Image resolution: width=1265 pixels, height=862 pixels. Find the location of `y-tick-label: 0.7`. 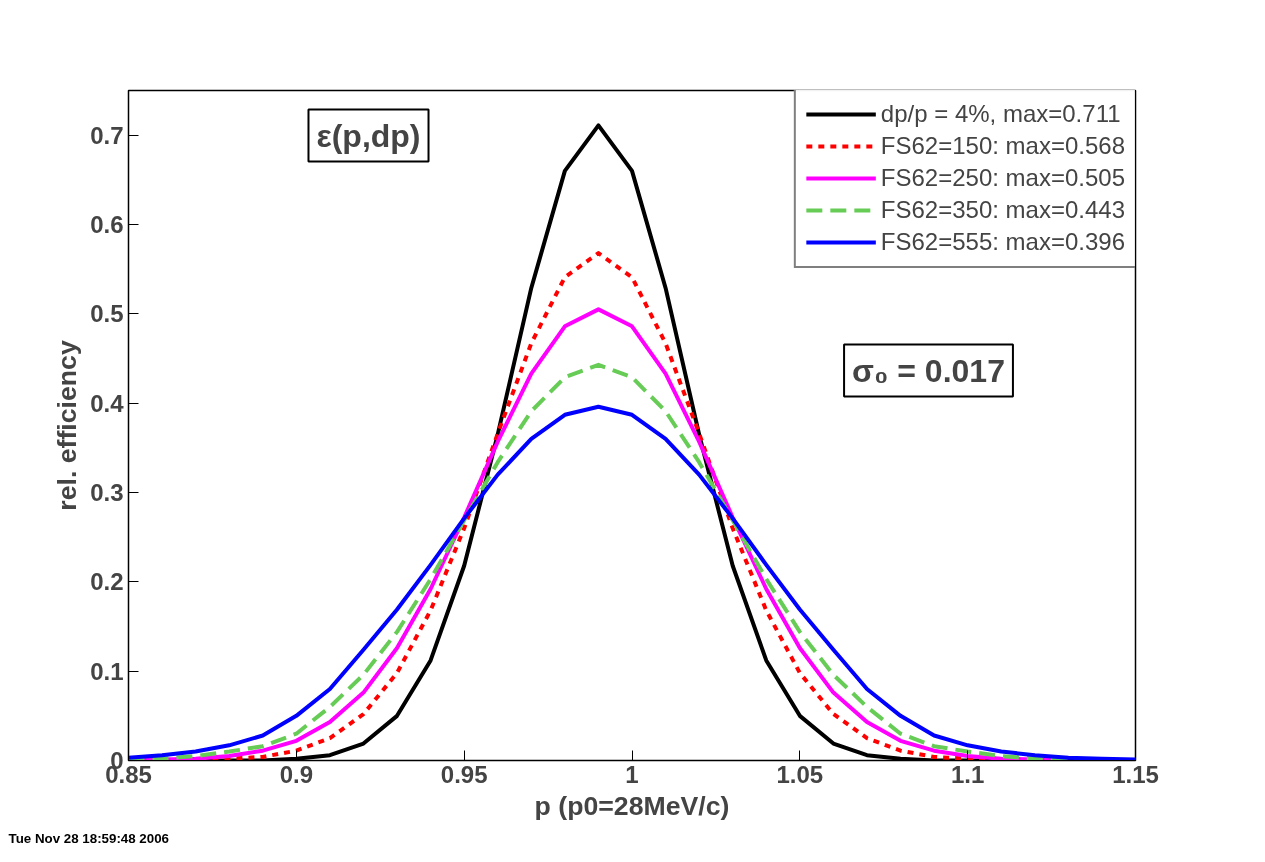

y-tick-label: 0.7 is located at coordinates (107, 135).